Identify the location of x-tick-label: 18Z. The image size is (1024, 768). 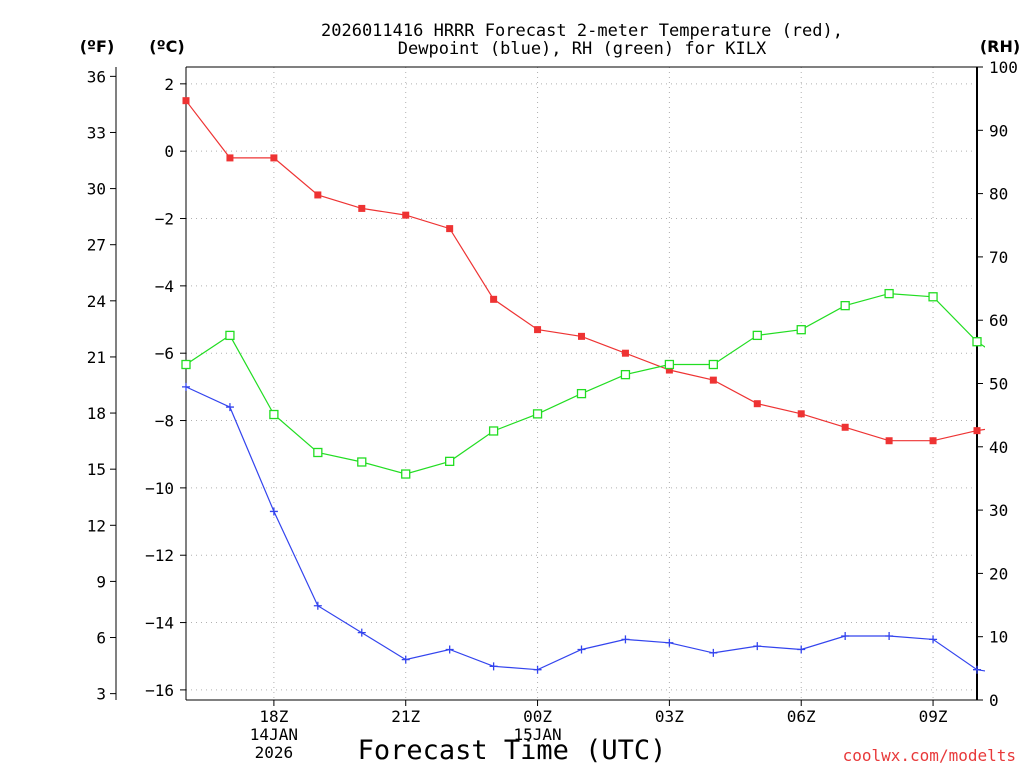
(273, 716).